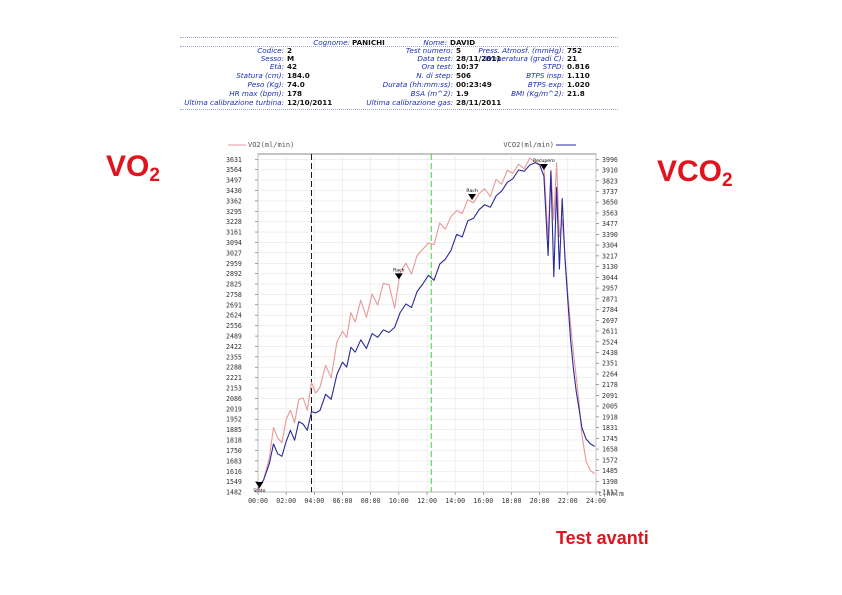  I want to click on cognome-value: PANICHI, so click(368, 42).